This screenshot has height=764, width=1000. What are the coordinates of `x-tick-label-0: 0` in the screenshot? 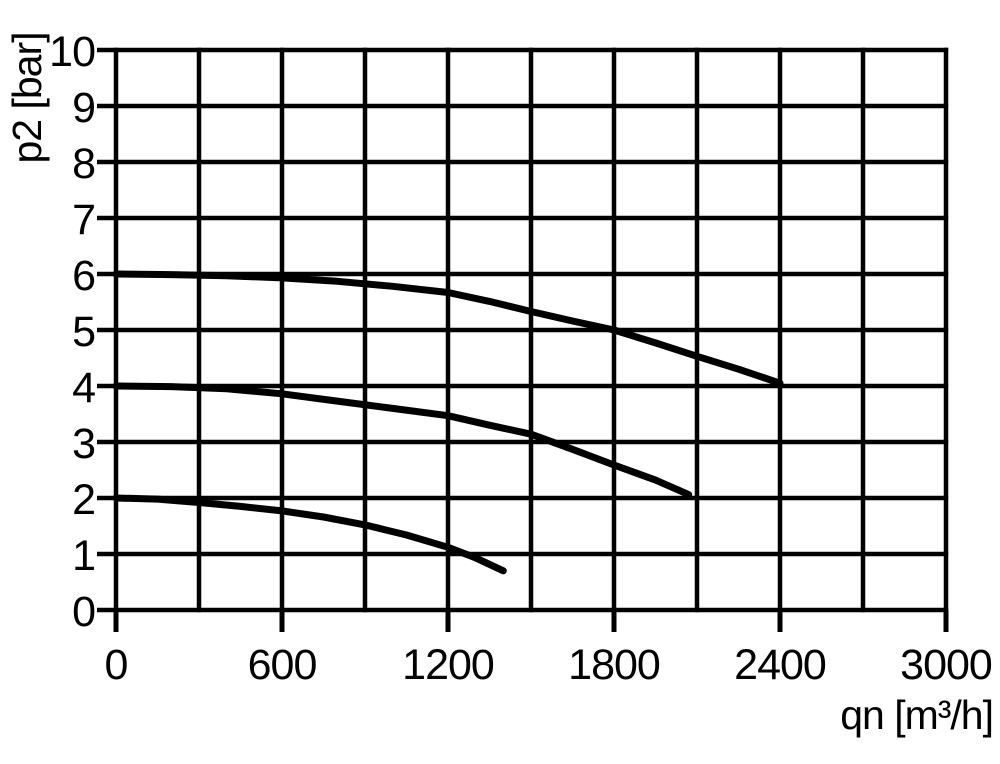 It's located at (116, 665).